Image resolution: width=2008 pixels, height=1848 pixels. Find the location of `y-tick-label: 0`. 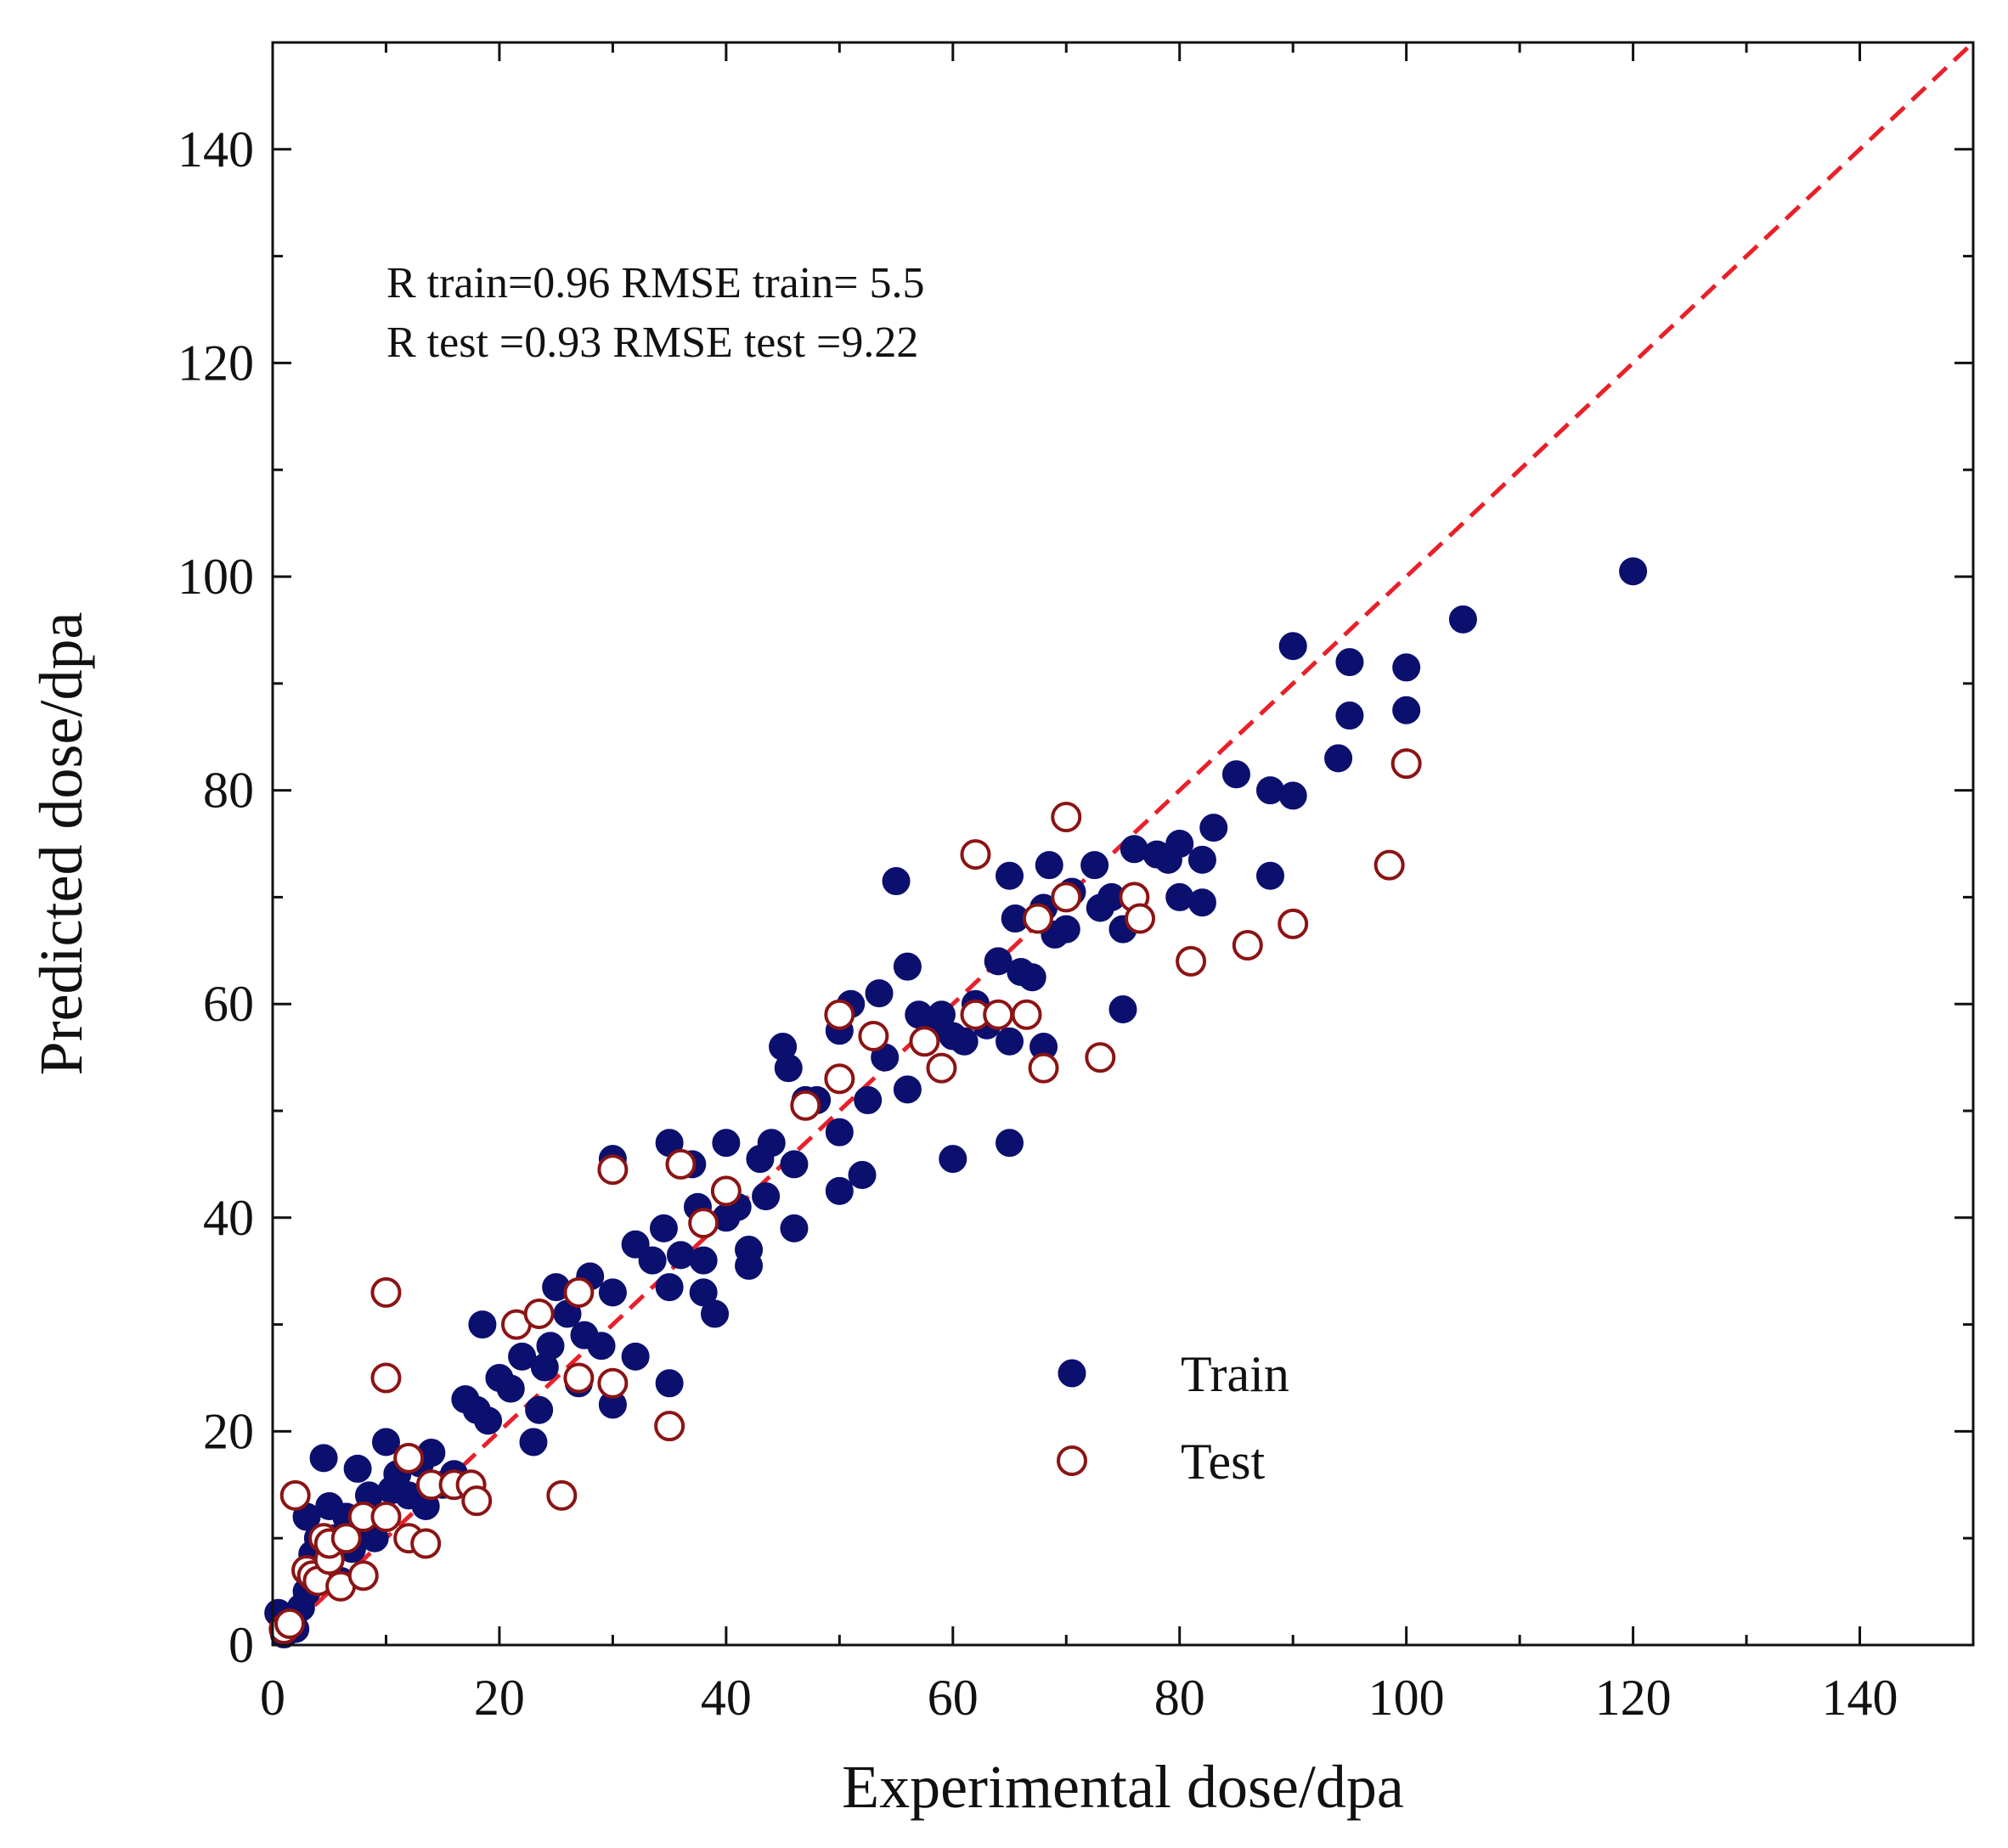

y-tick-label: 0 is located at coordinates (241, 1645).